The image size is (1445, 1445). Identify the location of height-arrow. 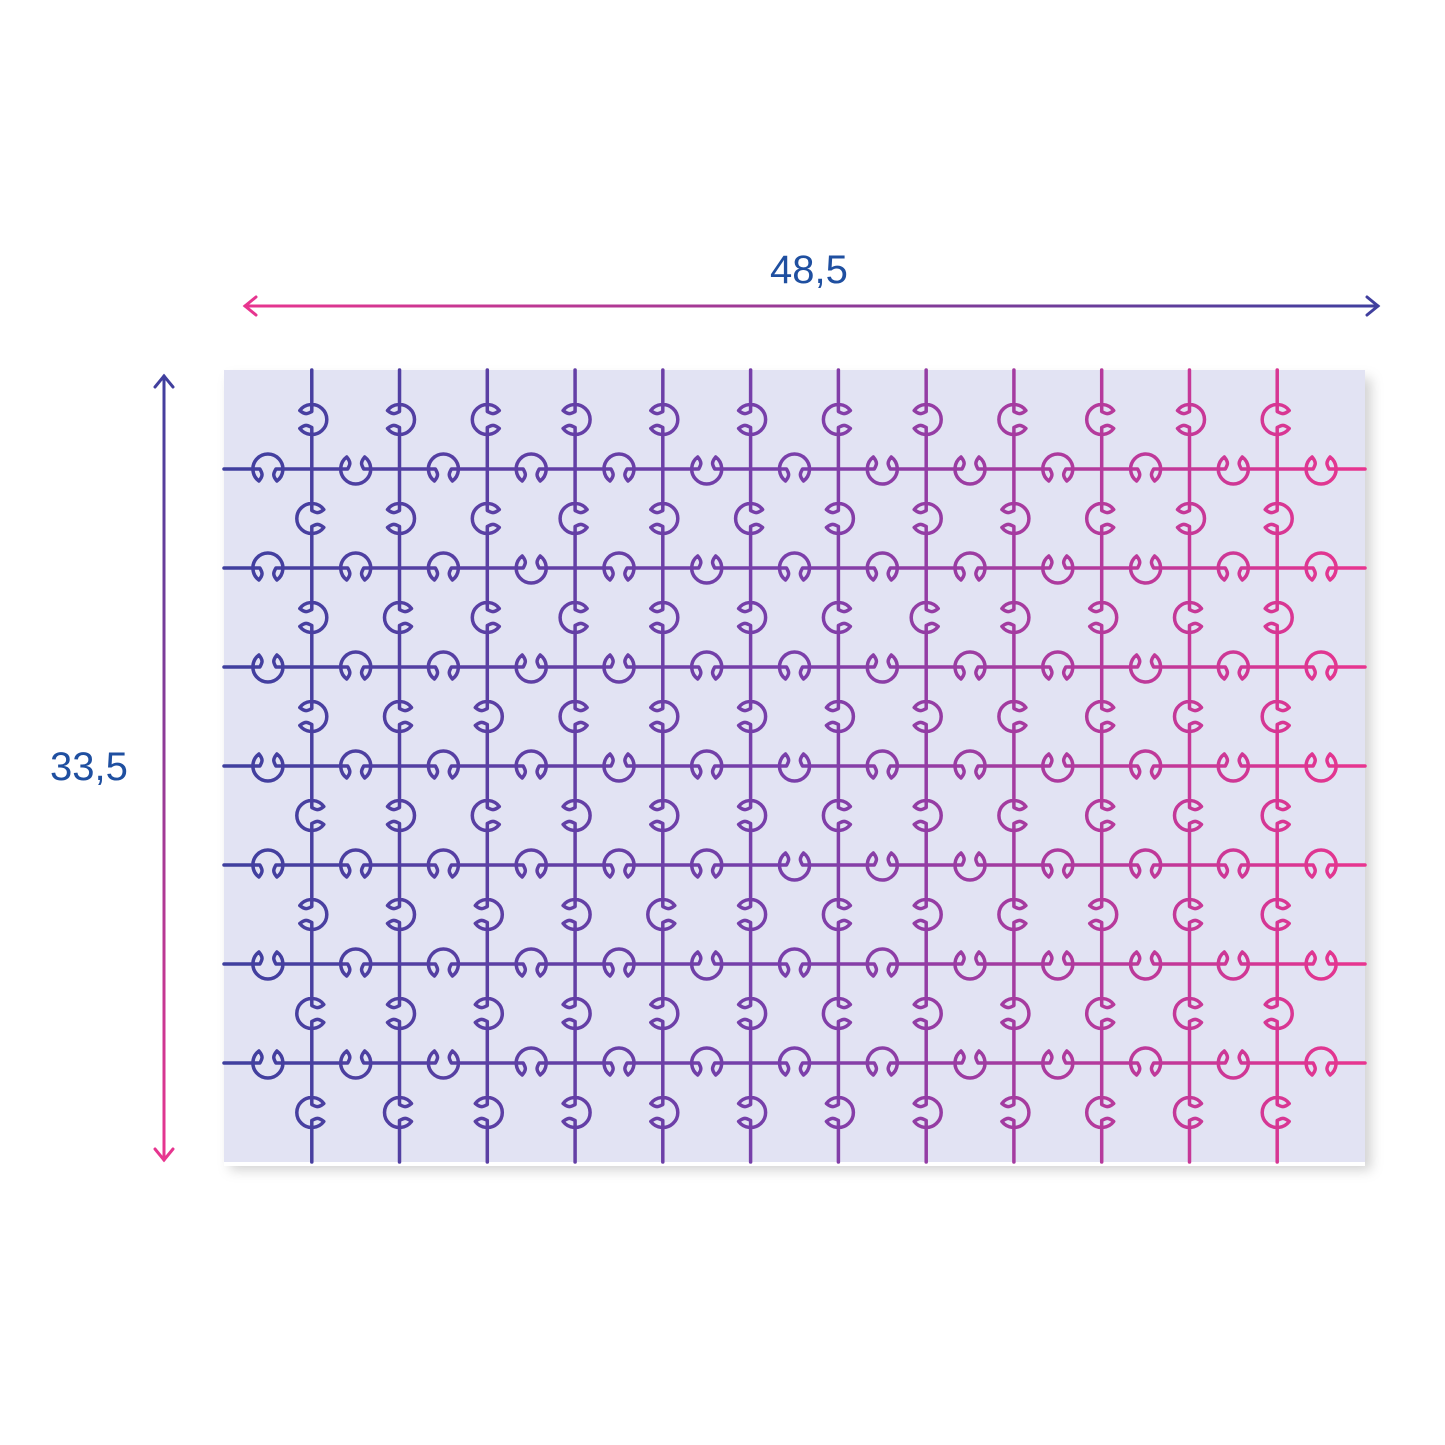
(164, 768).